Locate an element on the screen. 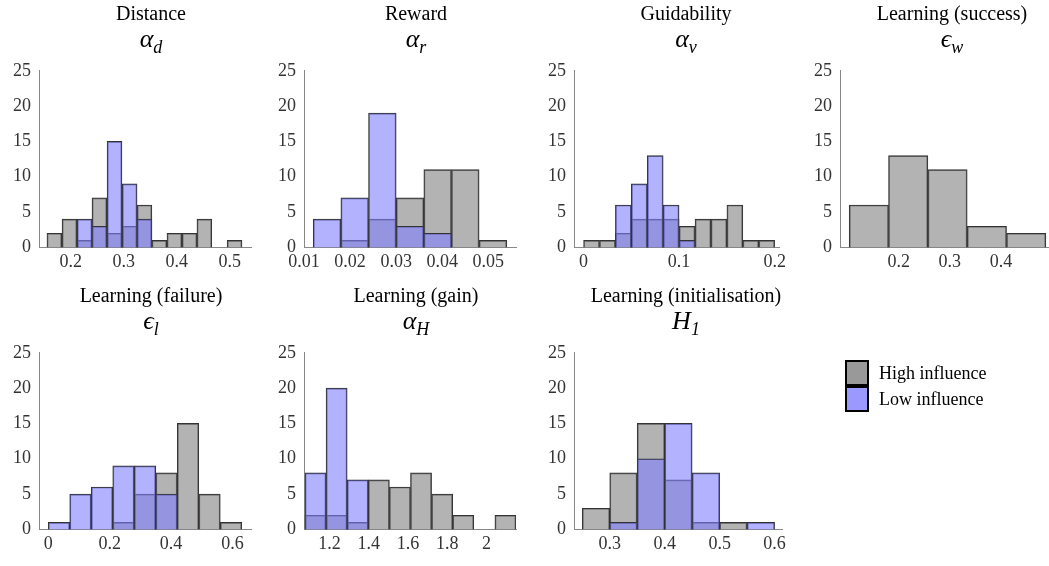 This screenshot has height=566, width=1049. chart-subtitle: α$_{H}$ is located at coordinates (416, 323).